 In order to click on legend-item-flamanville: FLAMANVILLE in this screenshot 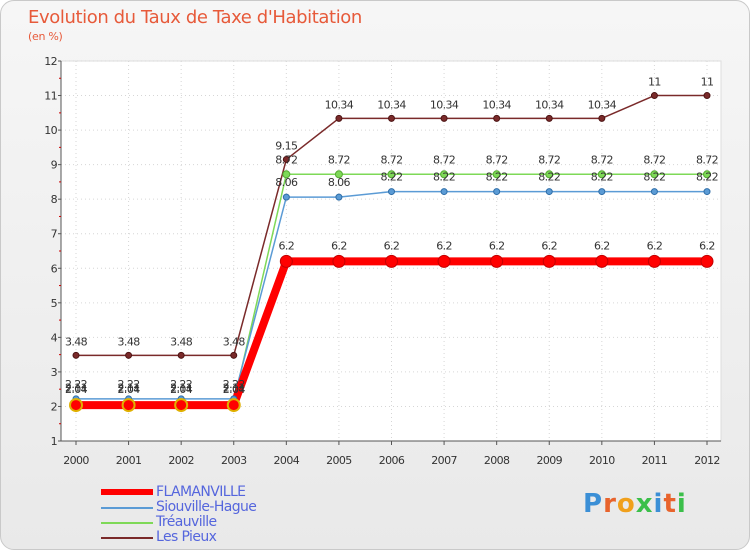, I will do `click(231, 492)`.